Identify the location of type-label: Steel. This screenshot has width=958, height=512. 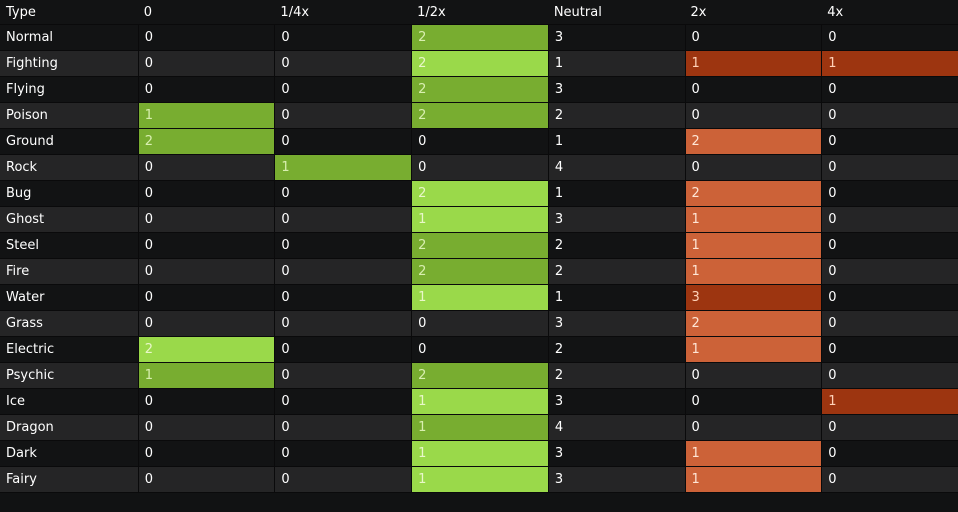
(69, 246).